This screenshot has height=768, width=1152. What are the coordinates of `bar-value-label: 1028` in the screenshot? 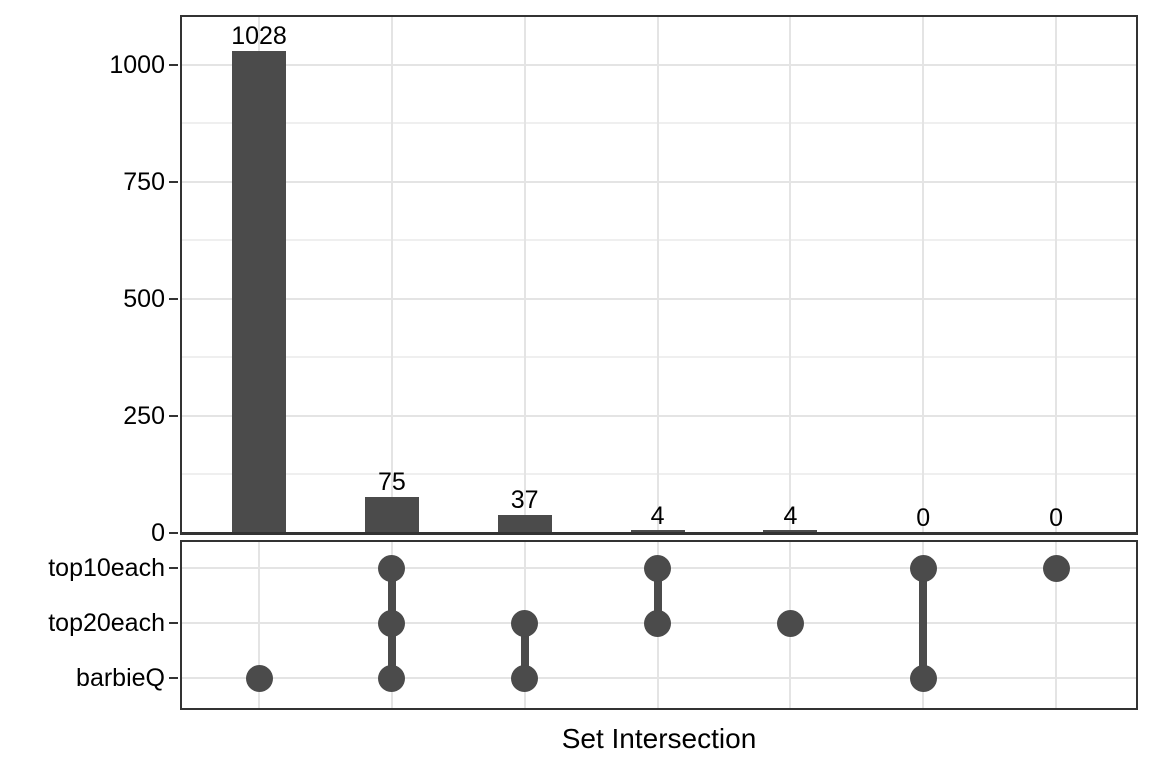 It's located at (259, 36).